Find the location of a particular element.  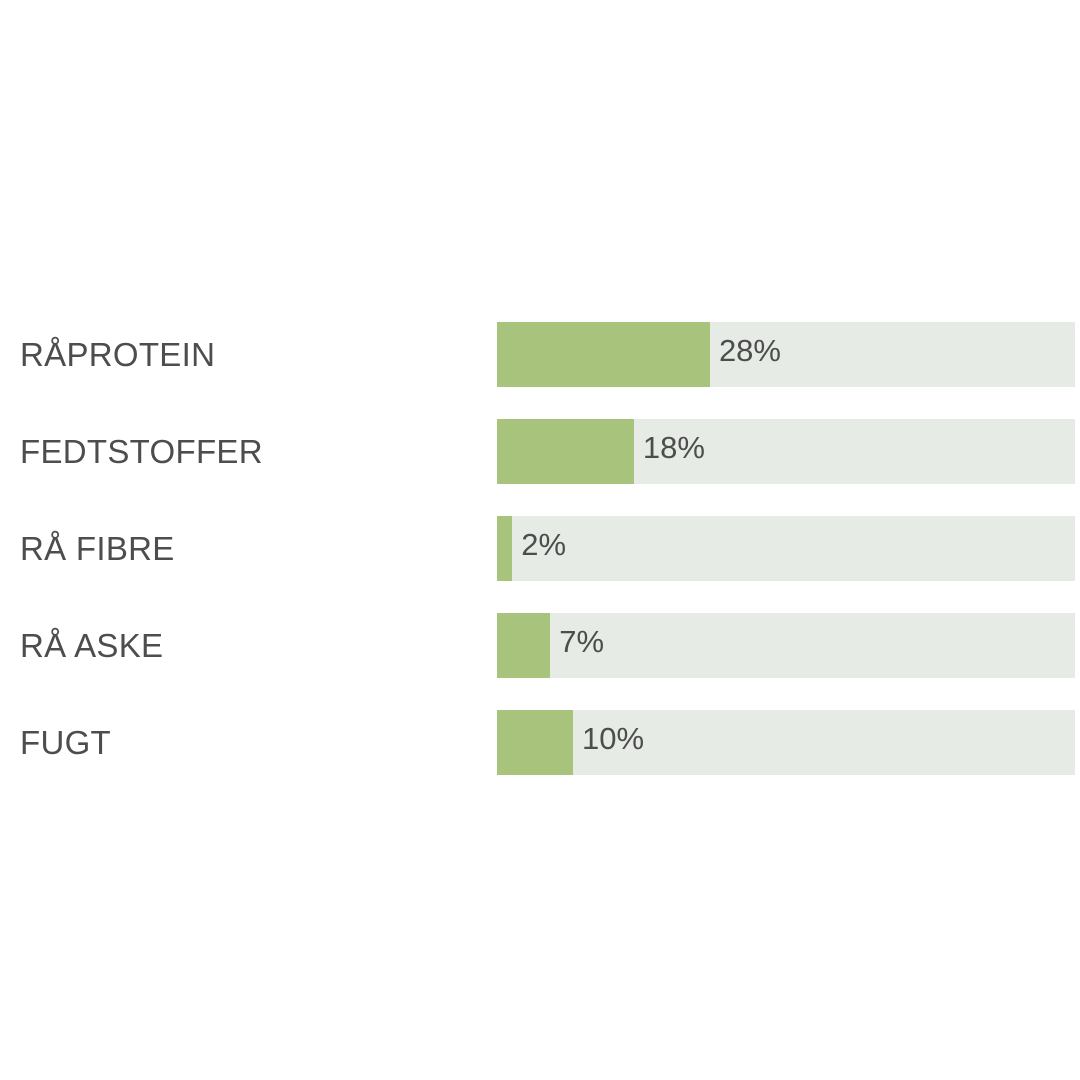

category-label: RÅPROTEIN is located at coordinates (118, 354).